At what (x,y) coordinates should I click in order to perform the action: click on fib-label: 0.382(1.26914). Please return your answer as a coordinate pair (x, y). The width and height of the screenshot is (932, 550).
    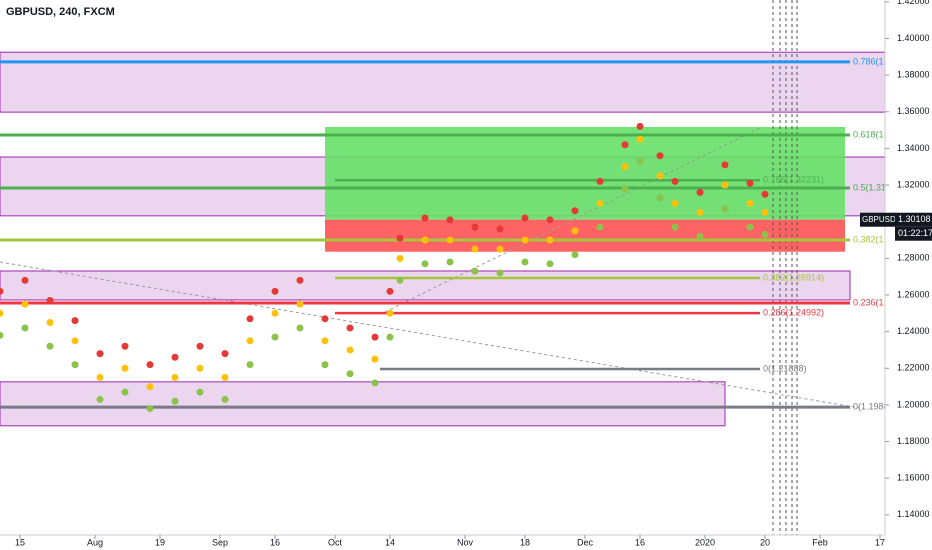
    Looking at the image, I should click on (793, 277).